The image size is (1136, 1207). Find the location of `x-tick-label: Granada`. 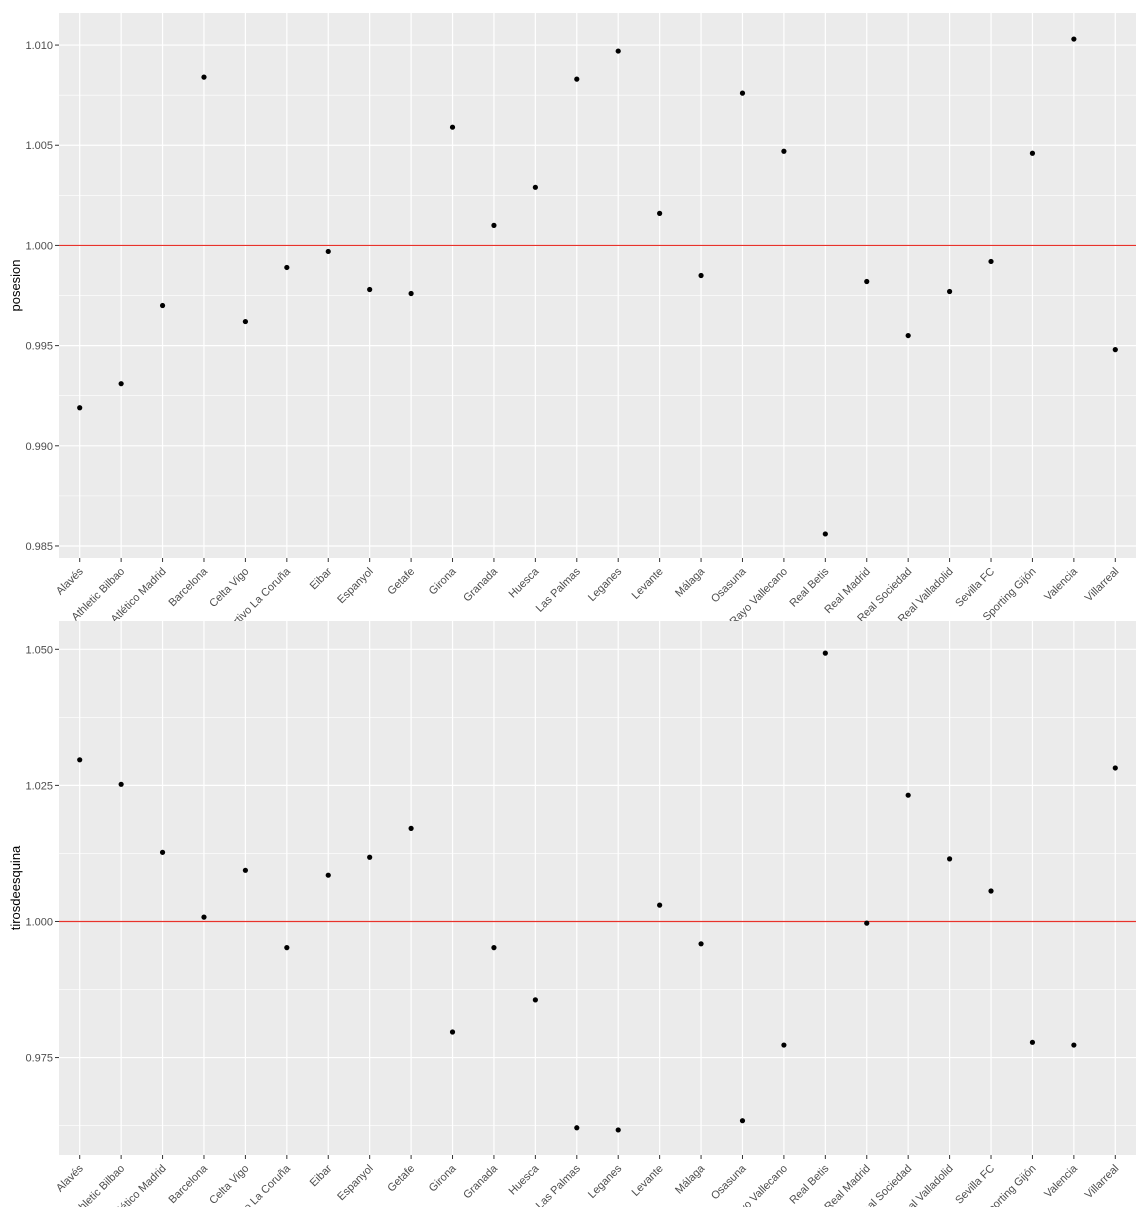

x-tick-label: Granada is located at coordinates (480, 1181).